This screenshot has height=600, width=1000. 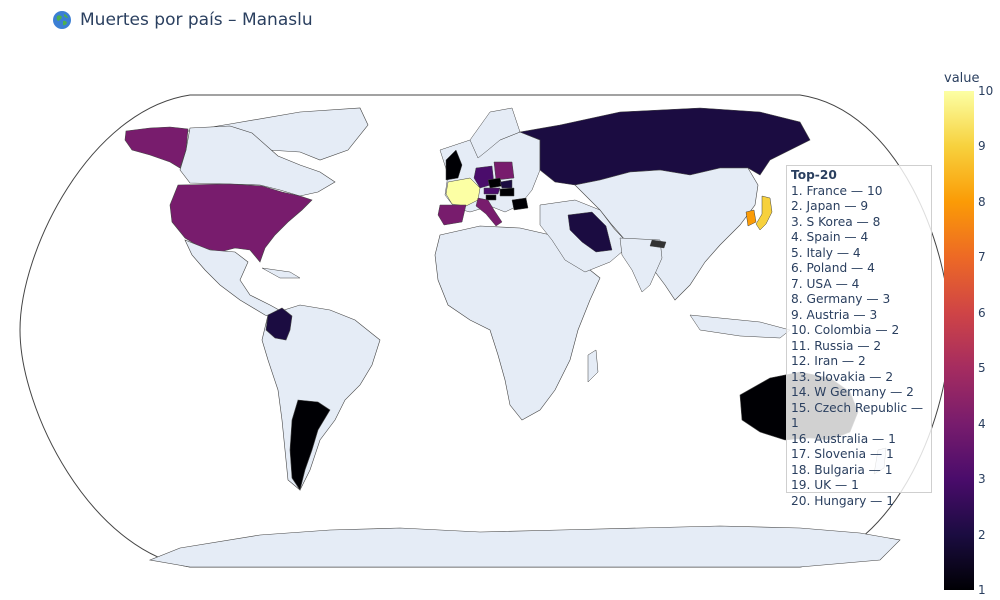 What do you see at coordinates (495, 133) in the screenshot?
I see `scandinavia` at bounding box center [495, 133].